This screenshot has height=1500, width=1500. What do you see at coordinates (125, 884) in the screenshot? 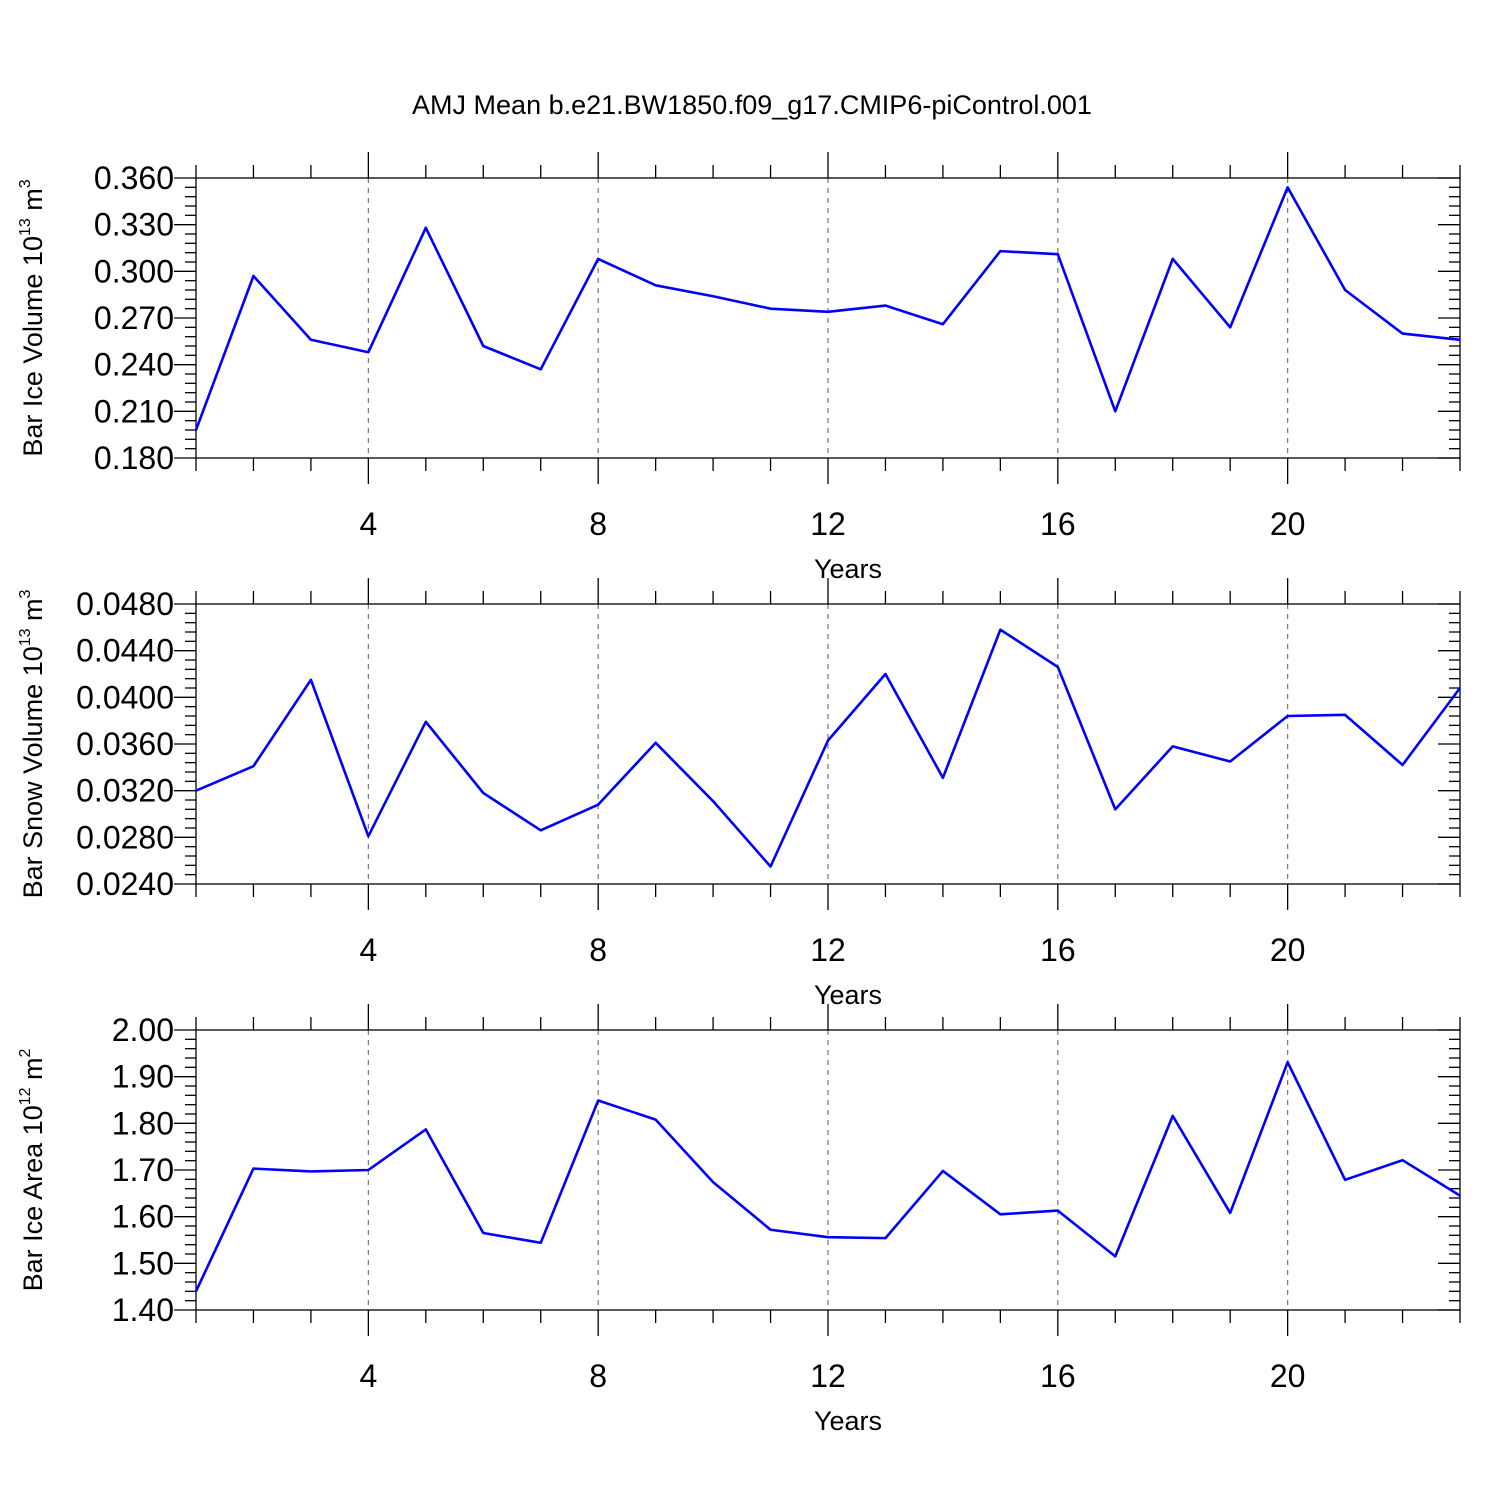
I see `y-tick-label: 0.0240` at bounding box center [125, 884].